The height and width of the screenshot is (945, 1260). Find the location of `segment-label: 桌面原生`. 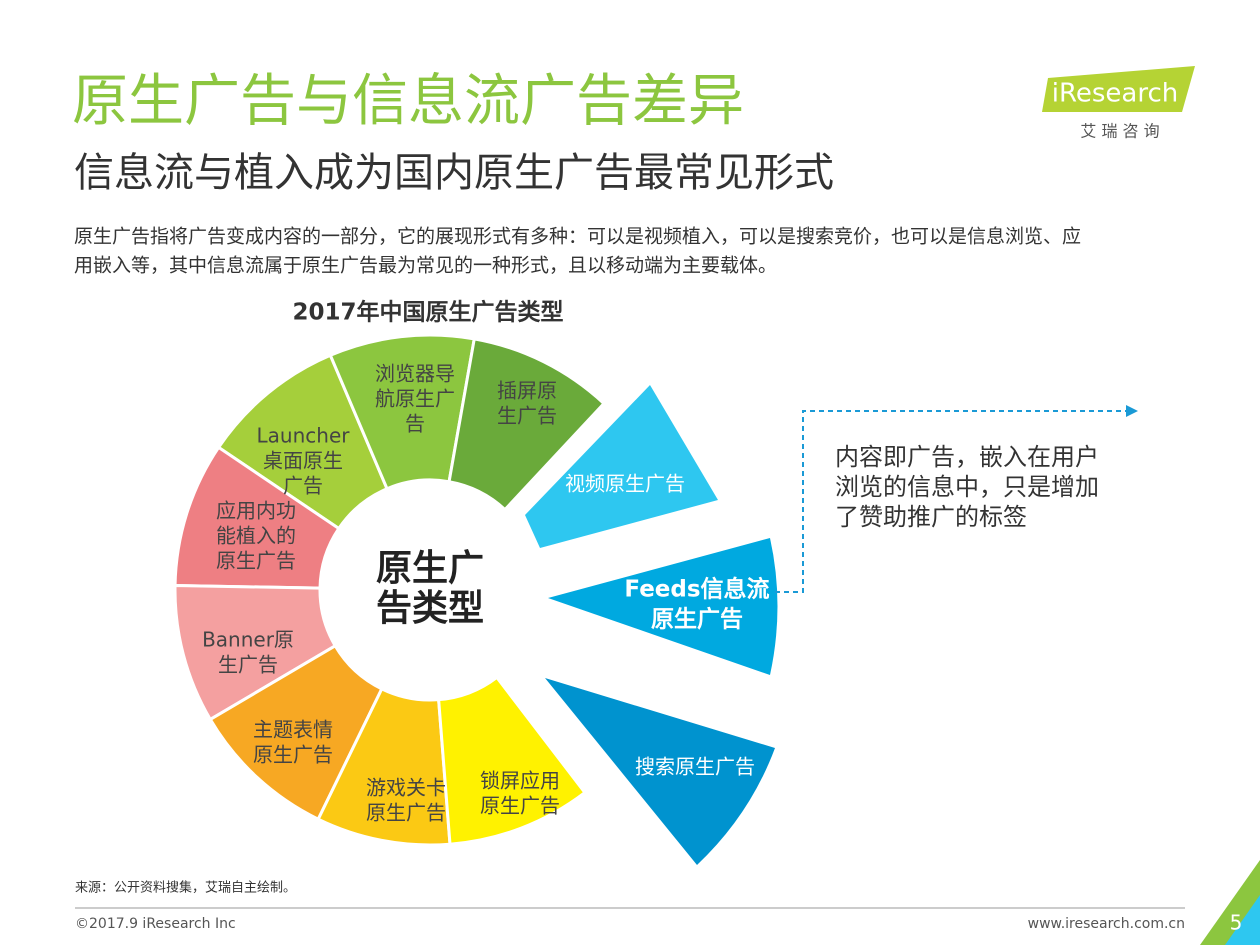

segment-label: 桌面原生 is located at coordinates (303, 461).